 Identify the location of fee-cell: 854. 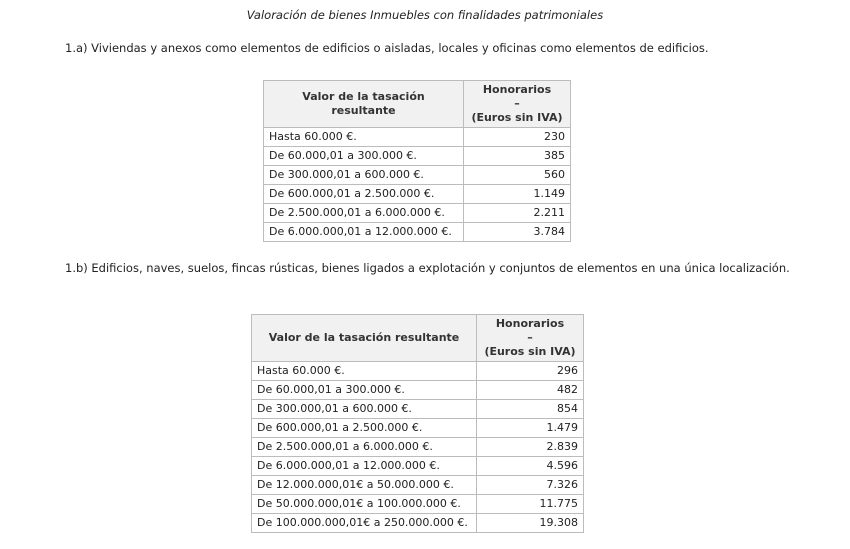
(530, 409).